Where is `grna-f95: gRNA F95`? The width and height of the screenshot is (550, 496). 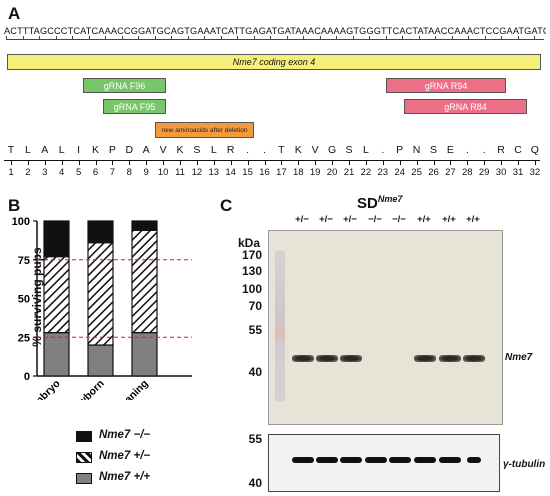 grna-f95: gRNA F95 is located at coordinates (134, 106).